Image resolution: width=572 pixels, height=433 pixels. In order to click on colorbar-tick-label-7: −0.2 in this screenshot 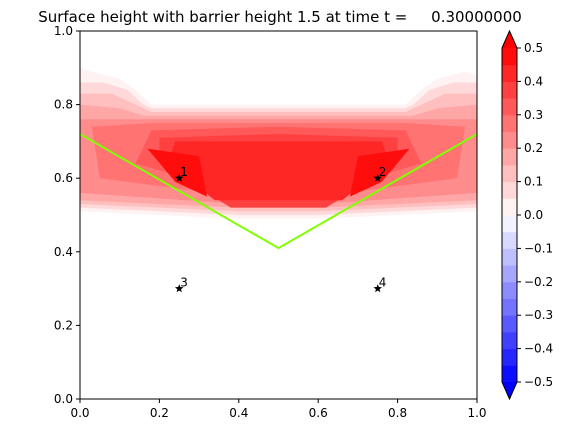, I will do `click(538, 282)`.